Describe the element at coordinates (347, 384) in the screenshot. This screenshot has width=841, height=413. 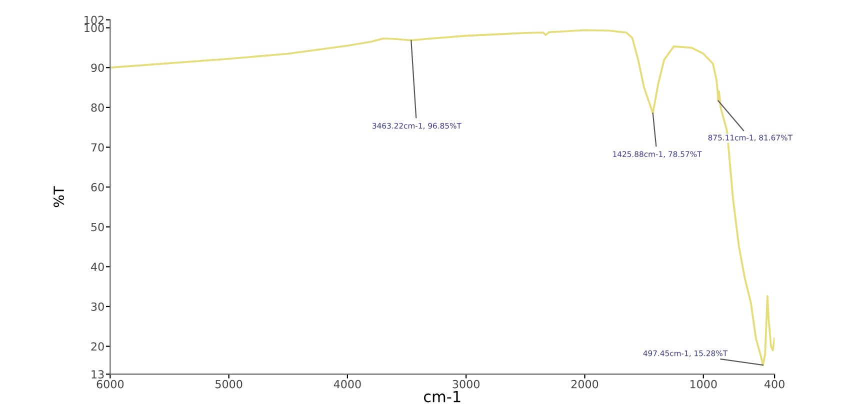
I see `x-tick-label: 4000` at that location.